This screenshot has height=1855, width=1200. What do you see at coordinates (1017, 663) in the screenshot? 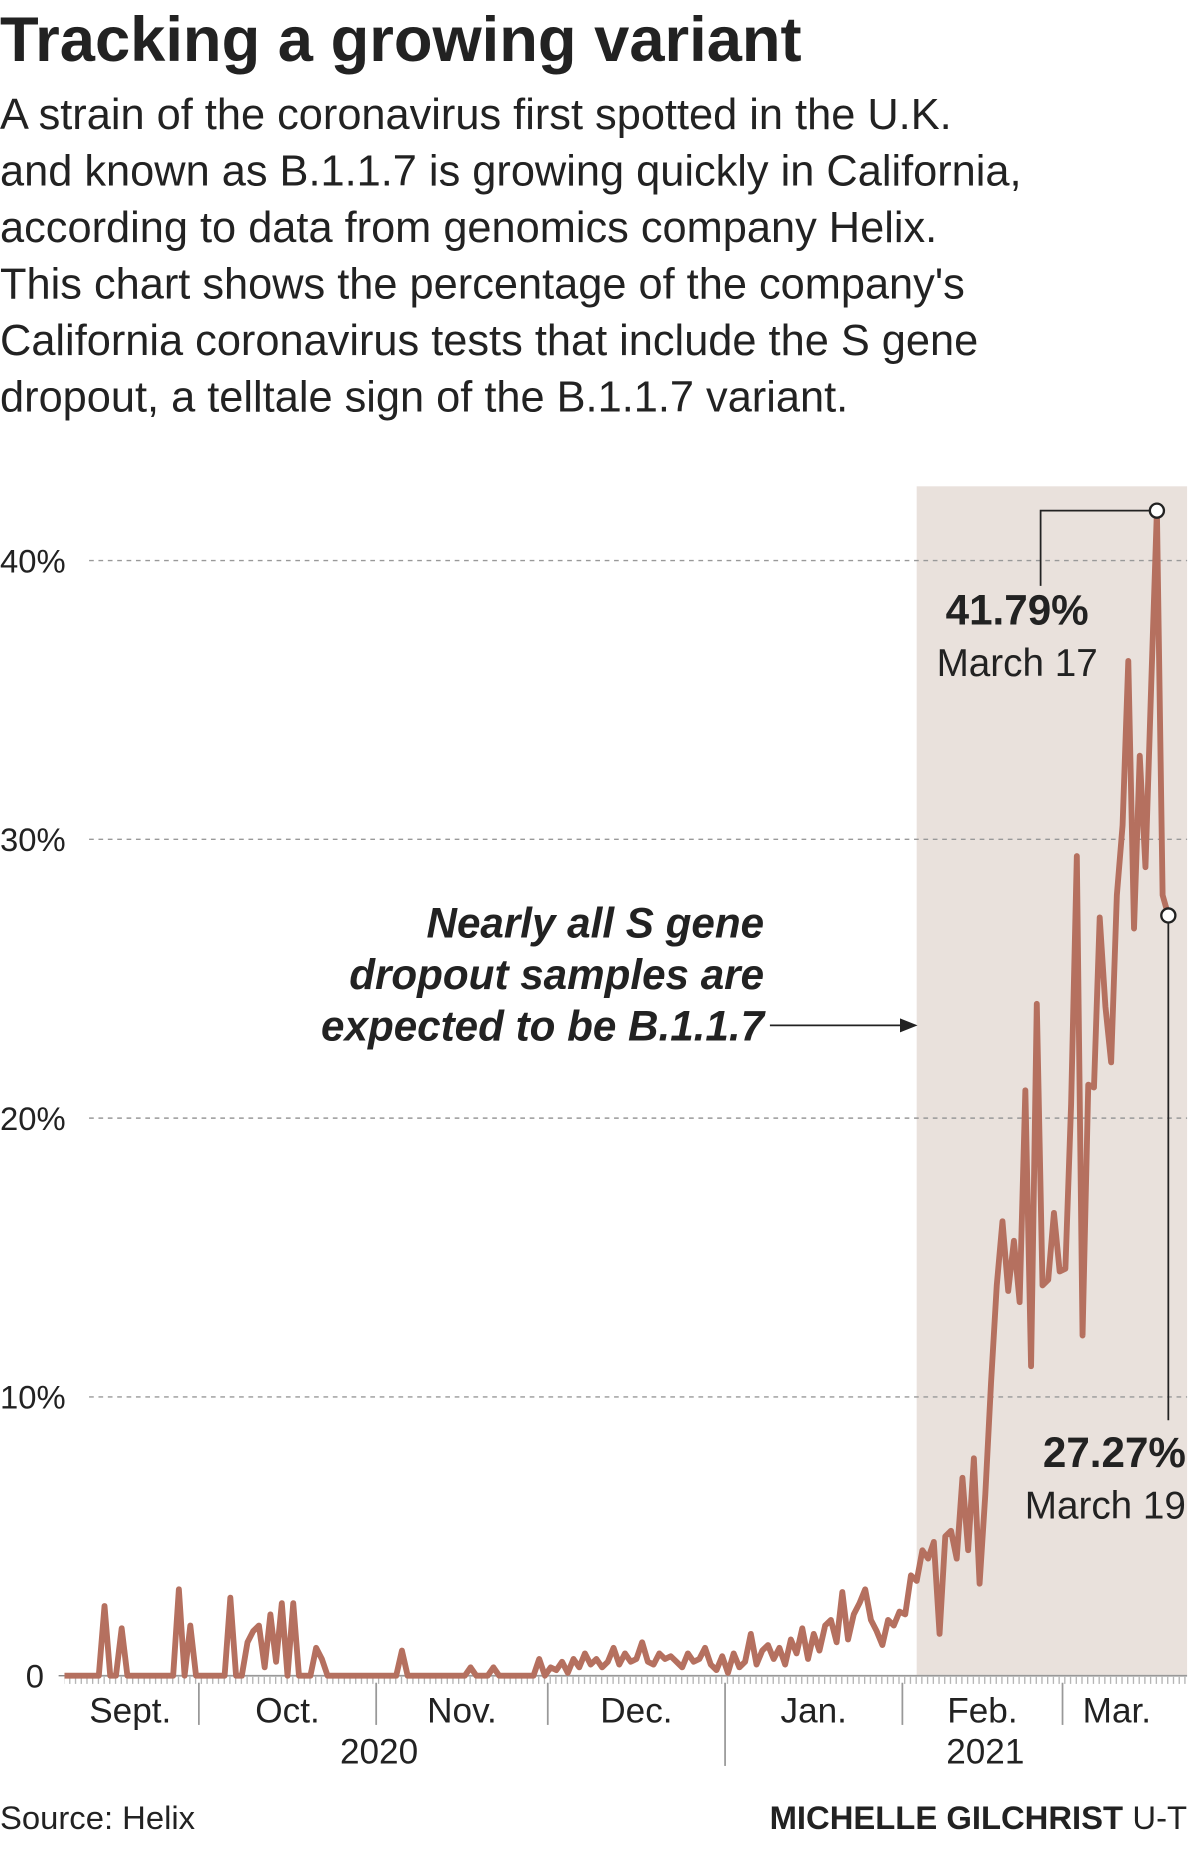
I see `point-label: March 17` at bounding box center [1017, 663].